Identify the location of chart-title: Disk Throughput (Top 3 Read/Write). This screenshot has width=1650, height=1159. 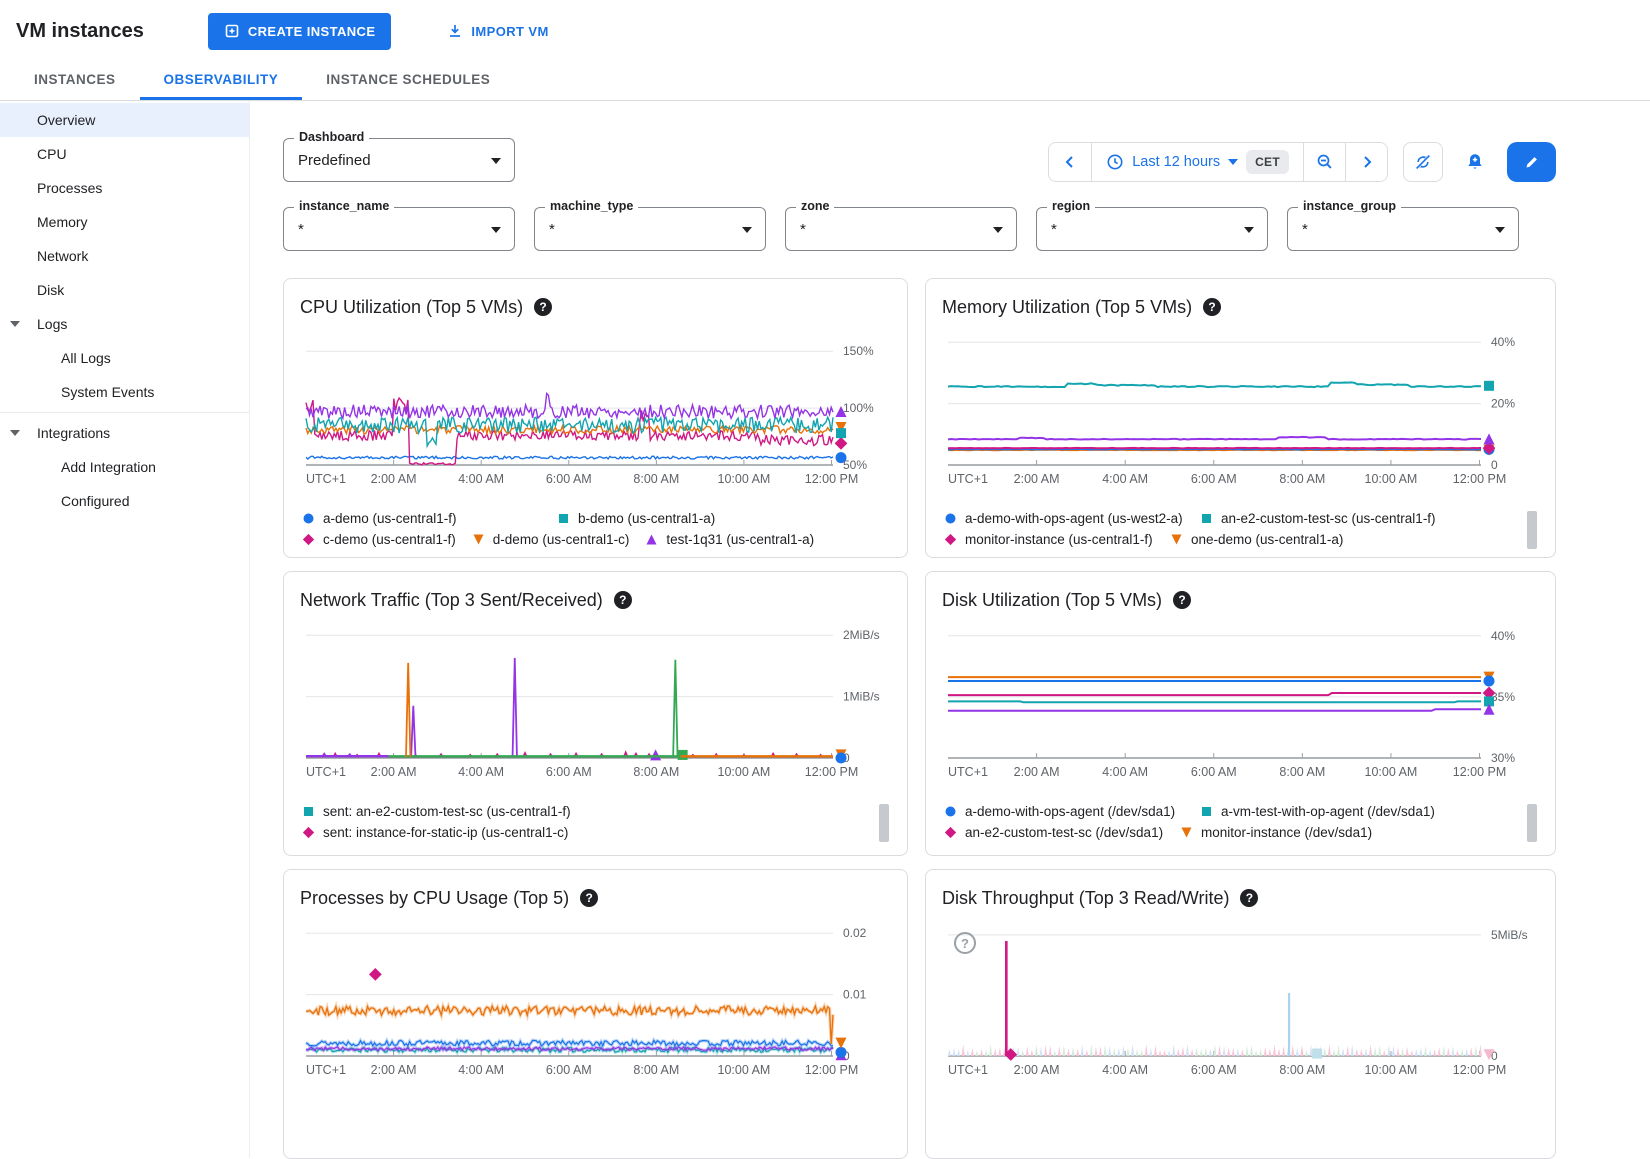
(1085, 898).